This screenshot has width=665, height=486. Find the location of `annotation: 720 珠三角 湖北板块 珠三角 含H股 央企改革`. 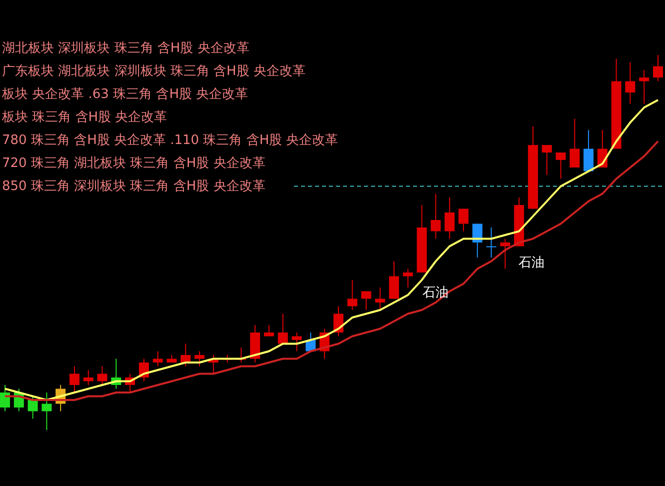

annotation: 720 珠三角 湖北板块 珠三角 含H股 央企改革 is located at coordinates (134, 163).